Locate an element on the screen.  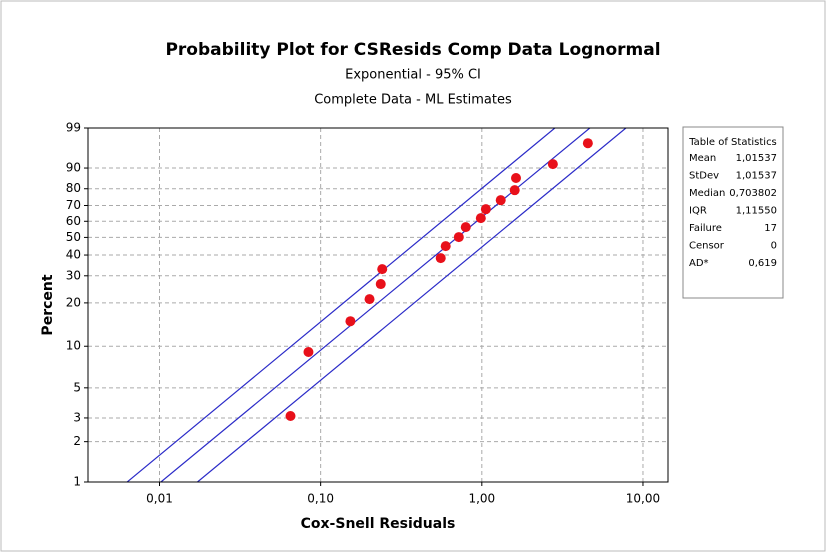
stats-value: 0 is located at coordinates (774, 246).